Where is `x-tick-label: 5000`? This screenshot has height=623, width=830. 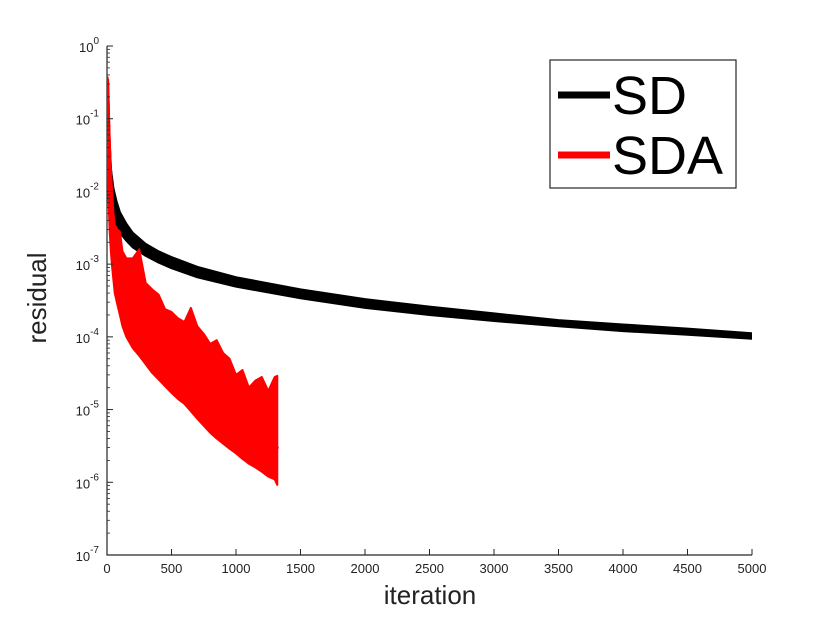 x-tick-label: 5000 is located at coordinates (752, 568).